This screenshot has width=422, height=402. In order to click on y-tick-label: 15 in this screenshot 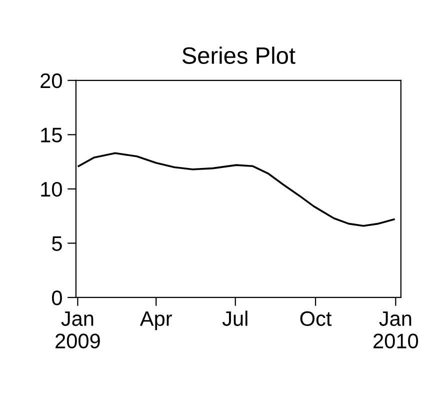, I will do `click(51, 135)`.